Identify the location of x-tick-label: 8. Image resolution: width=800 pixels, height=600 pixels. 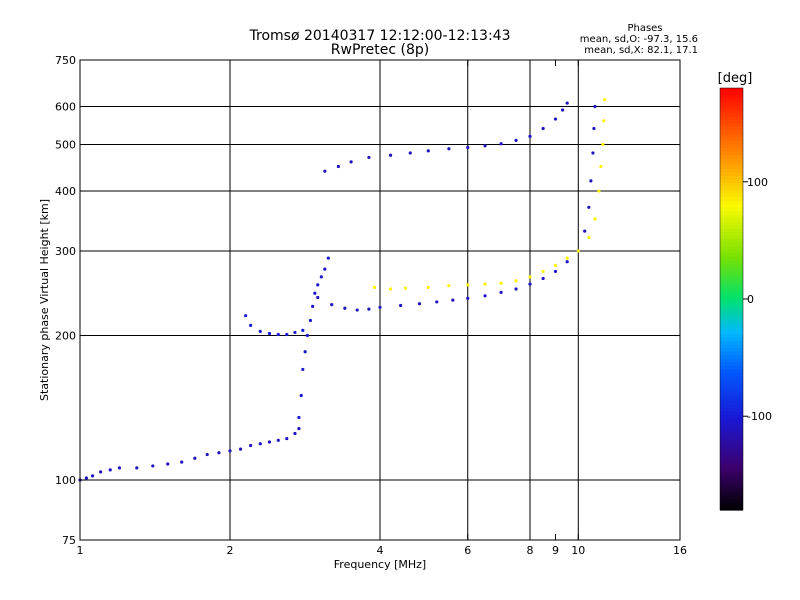
(530, 550).